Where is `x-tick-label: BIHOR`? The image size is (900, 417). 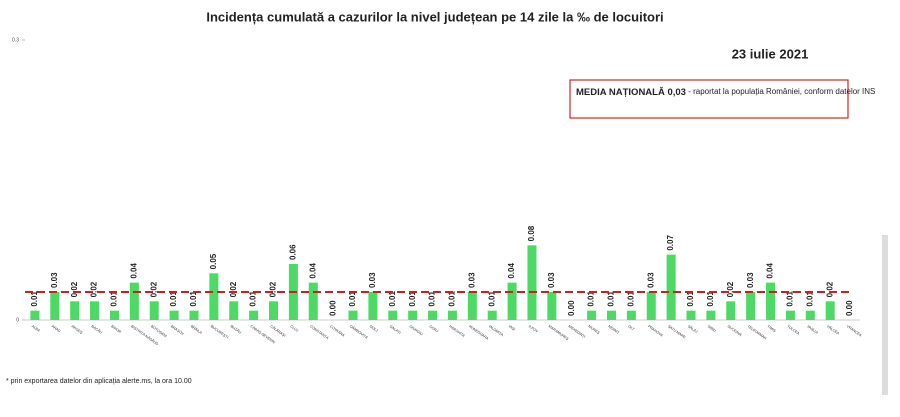 x-tick-label: BIHOR is located at coordinates (116, 329).